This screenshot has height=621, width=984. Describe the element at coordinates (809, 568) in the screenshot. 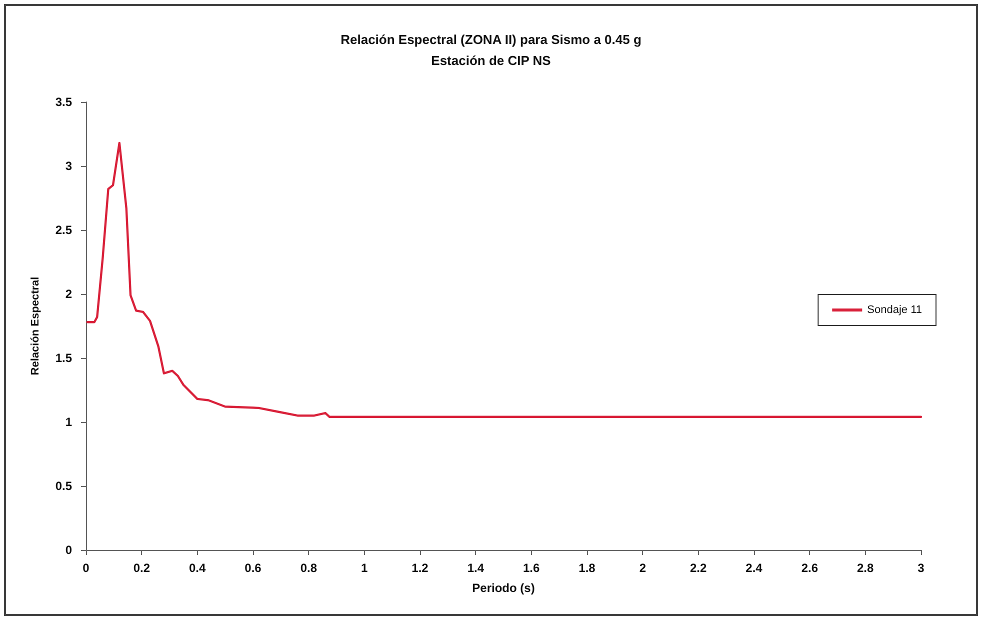

I see `x-tick-label: 2.6` at that location.